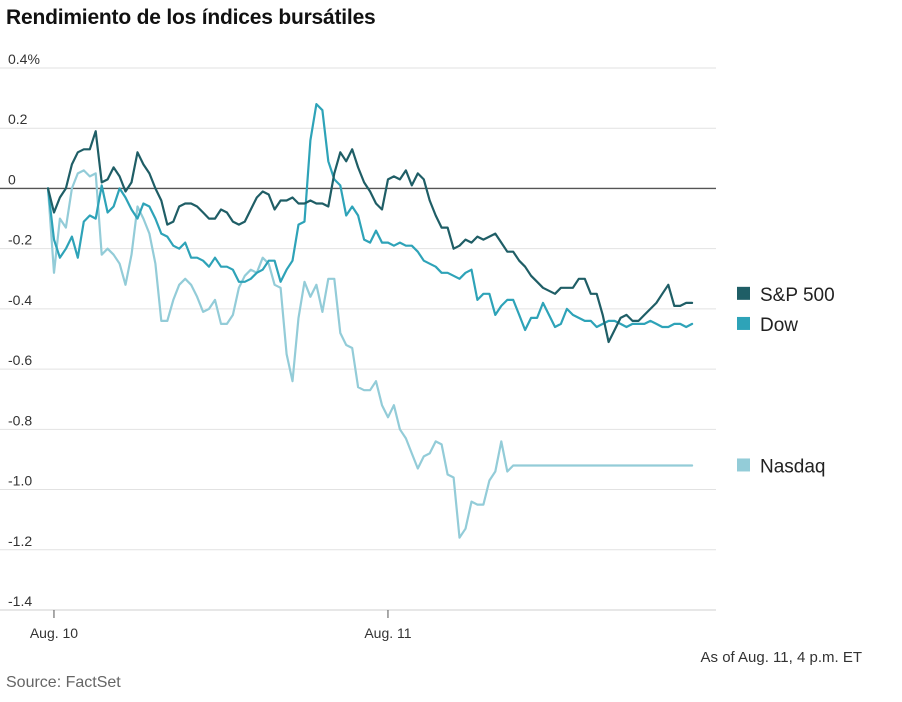  I want to click on y-tick-label: -0.6, so click(20, 360).